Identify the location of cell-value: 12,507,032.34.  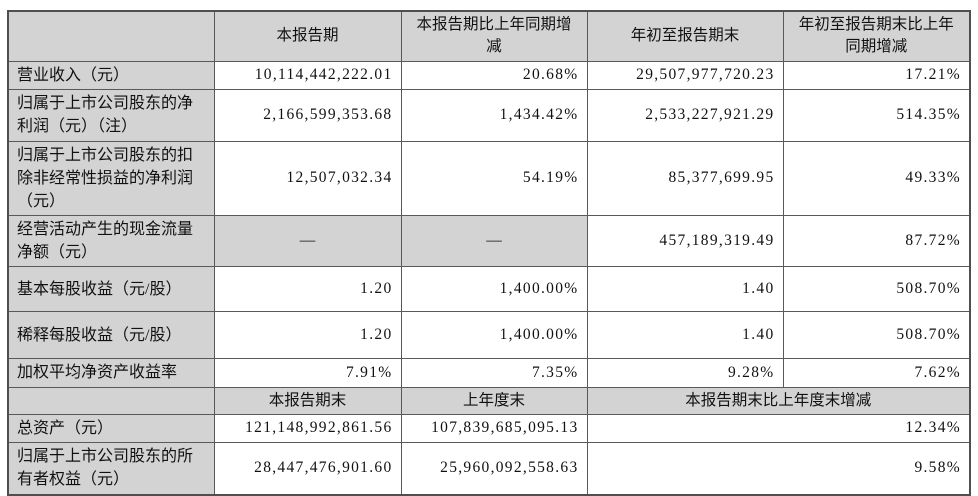
(307, 178).